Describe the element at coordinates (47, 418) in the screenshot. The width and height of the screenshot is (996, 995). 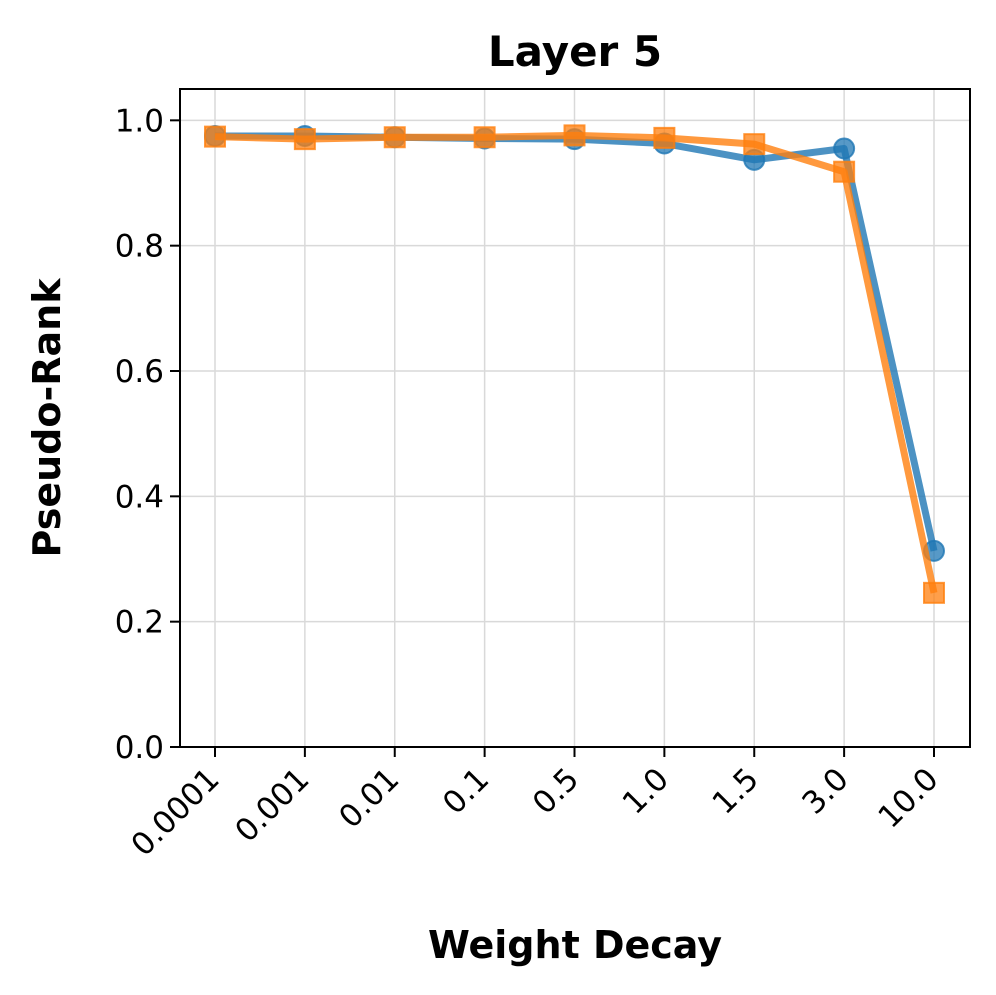
I see `y-axis-label: Pseudo-Rank` at that location.